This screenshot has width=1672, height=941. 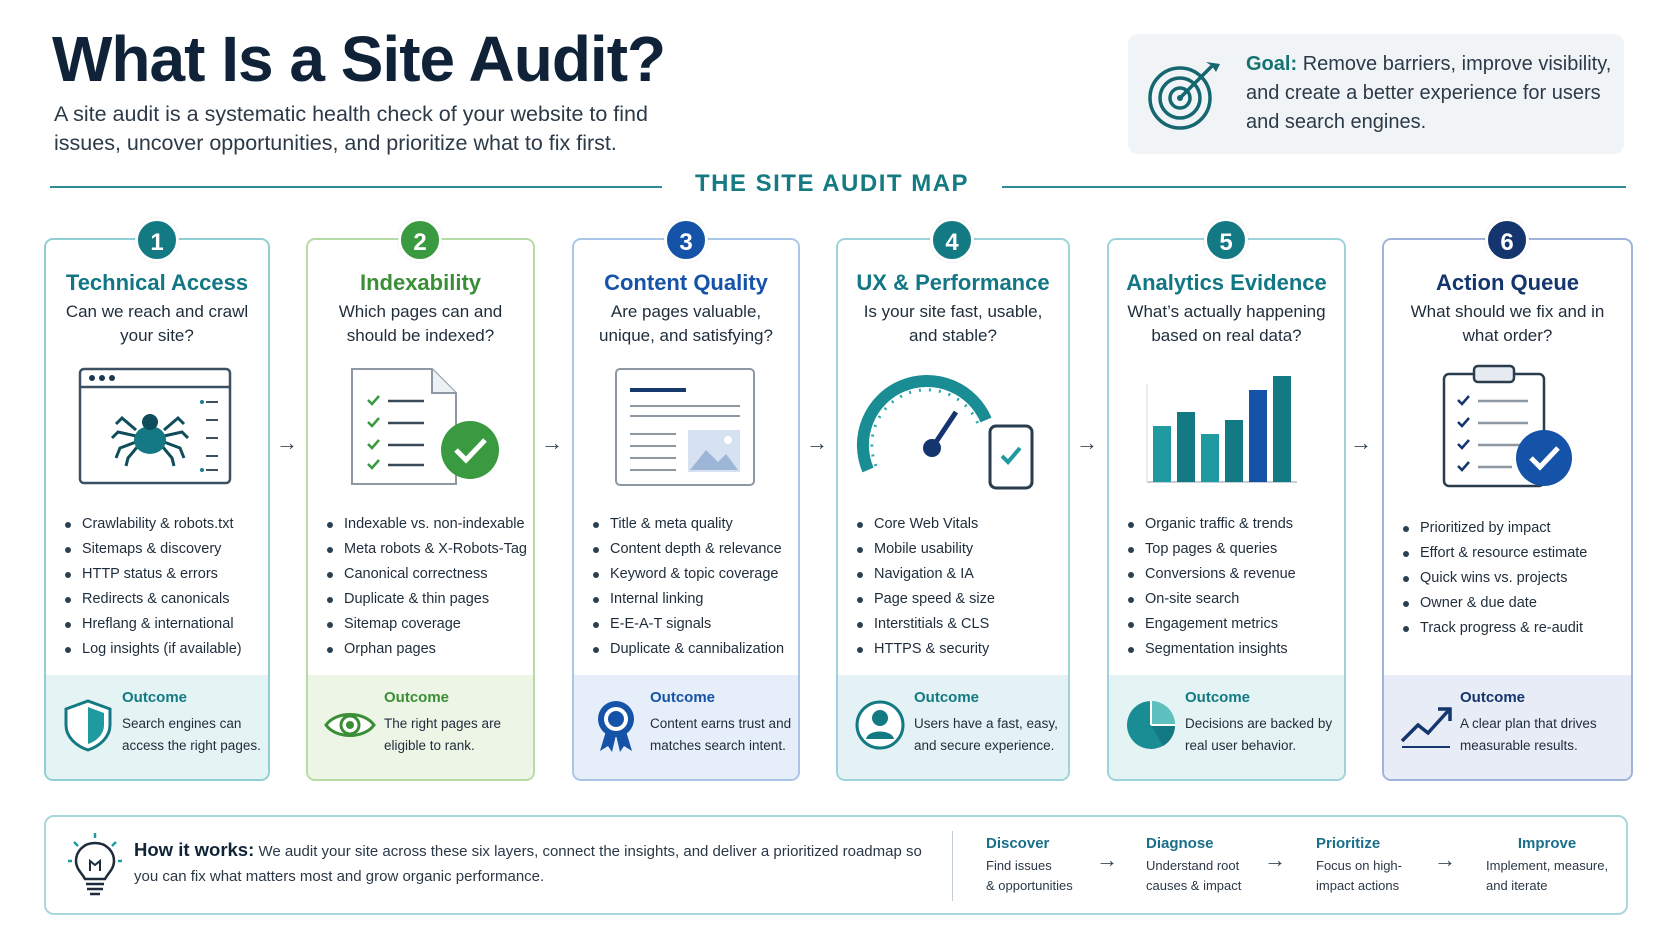 What do you see at coordinates (691, 624) in the screenshot?
I see `list-item: E-E-A-T signals` at bounding box center [691, 624].